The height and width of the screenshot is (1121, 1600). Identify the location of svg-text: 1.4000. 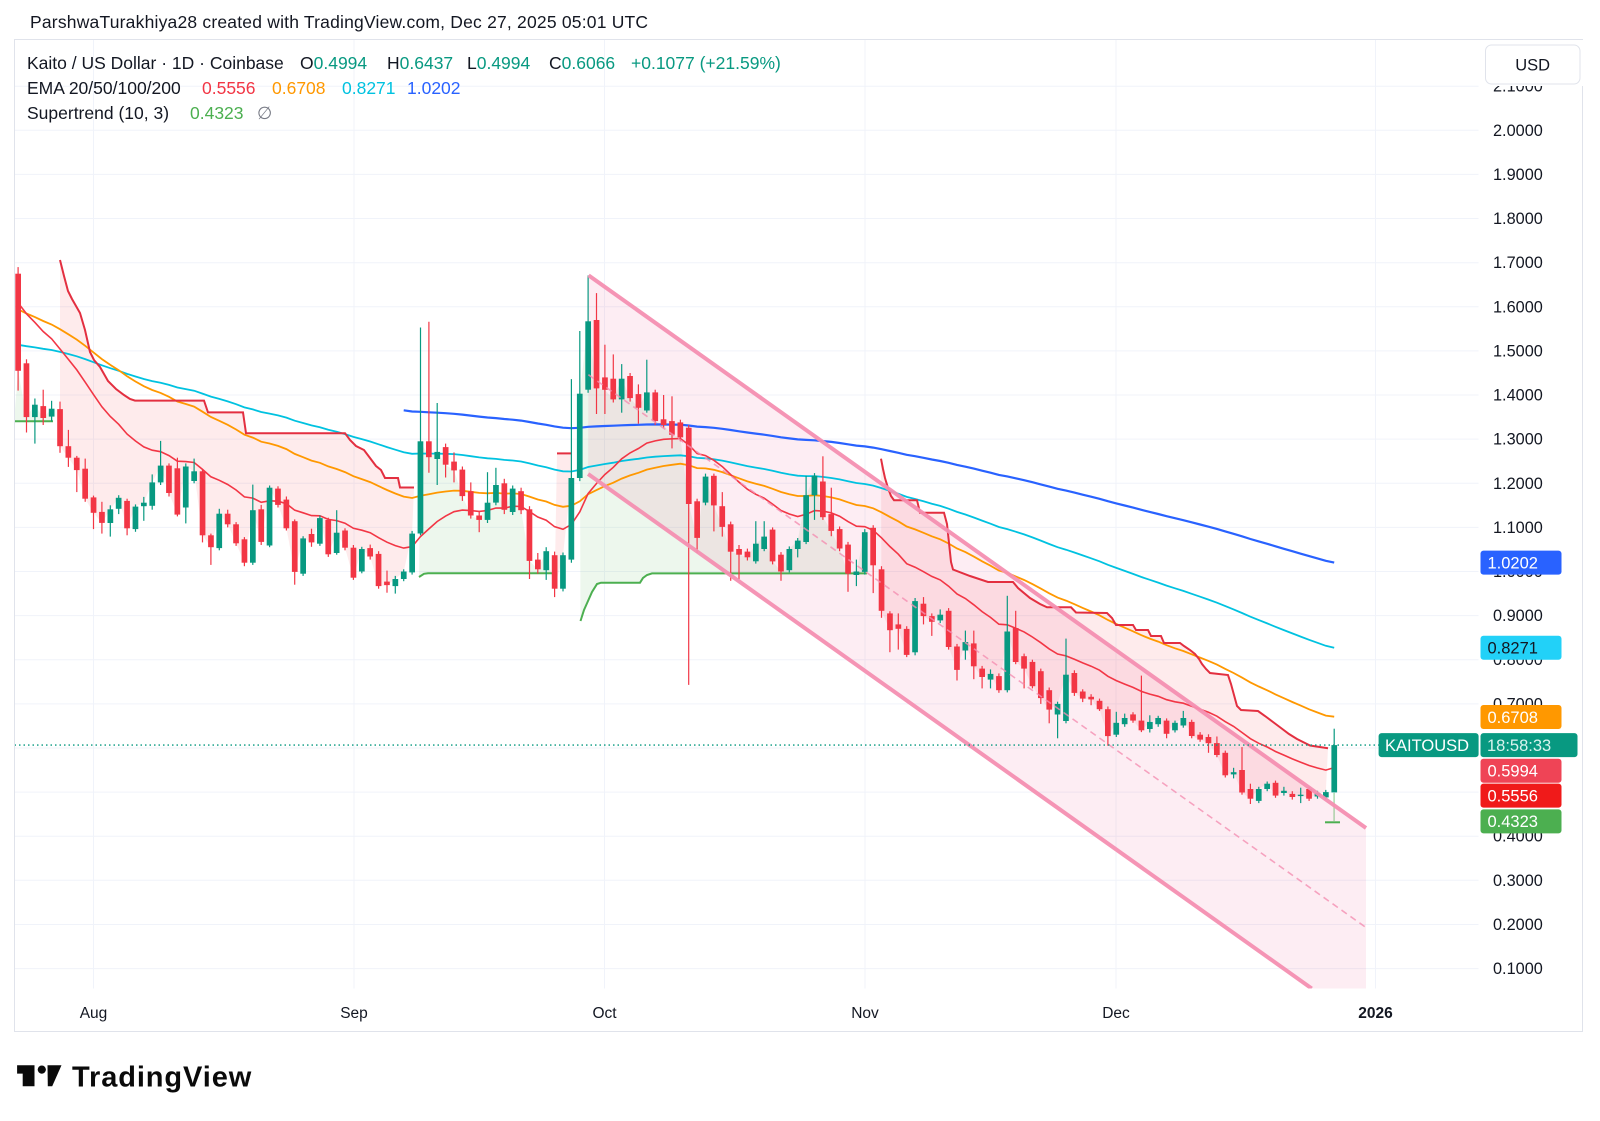
(1518, 396).